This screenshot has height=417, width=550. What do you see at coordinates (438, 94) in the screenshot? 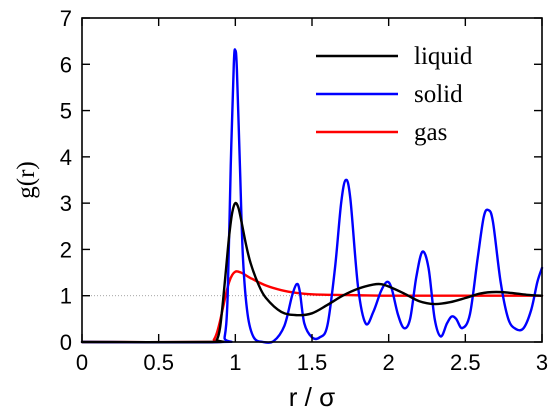
I see `legend-label-solid: solid` at bounding box center [438, 94].